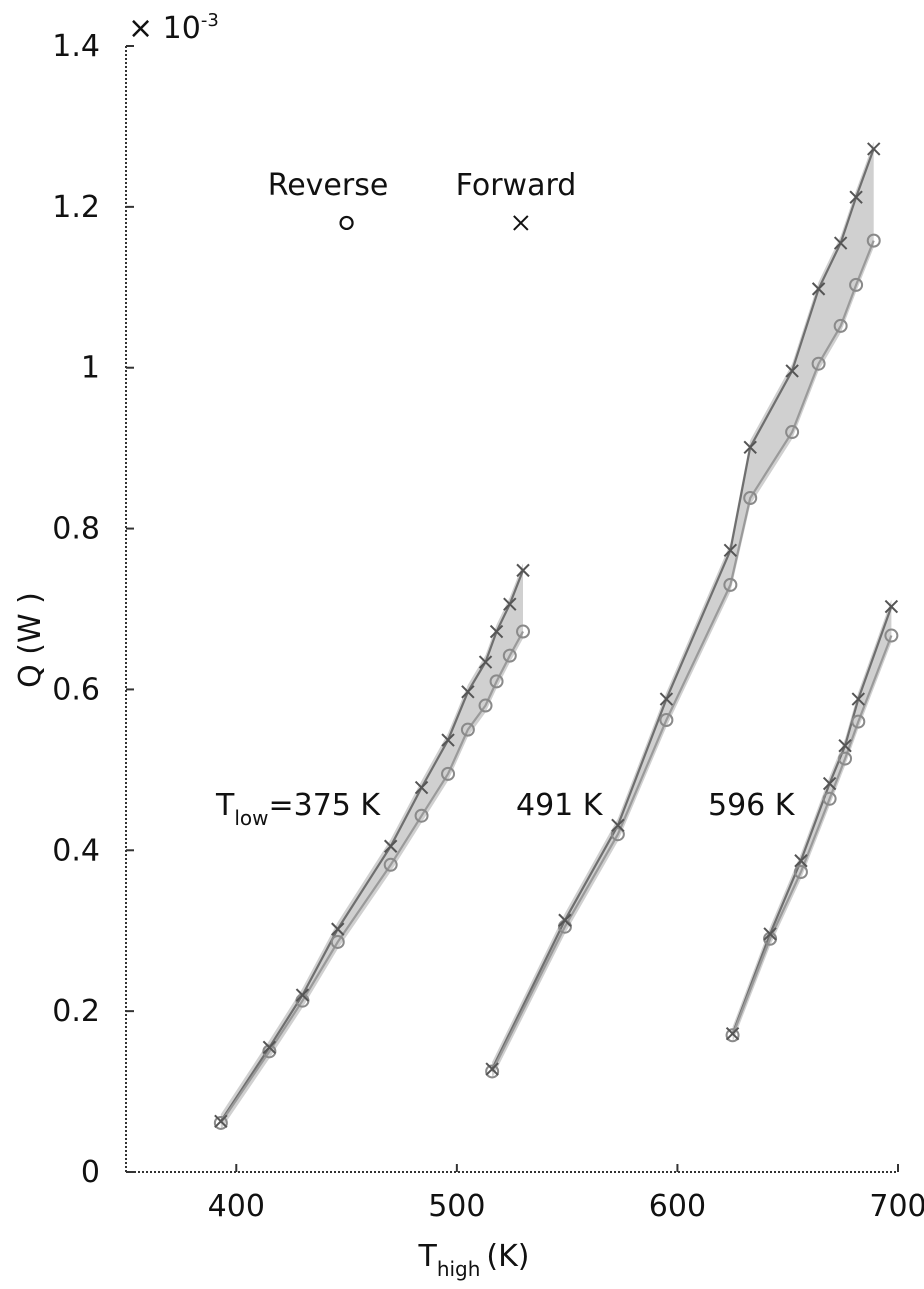 The height and width of the screenshot is (1289, 924). I want to click on y-tick-label: 0.8, so click(76, 529).